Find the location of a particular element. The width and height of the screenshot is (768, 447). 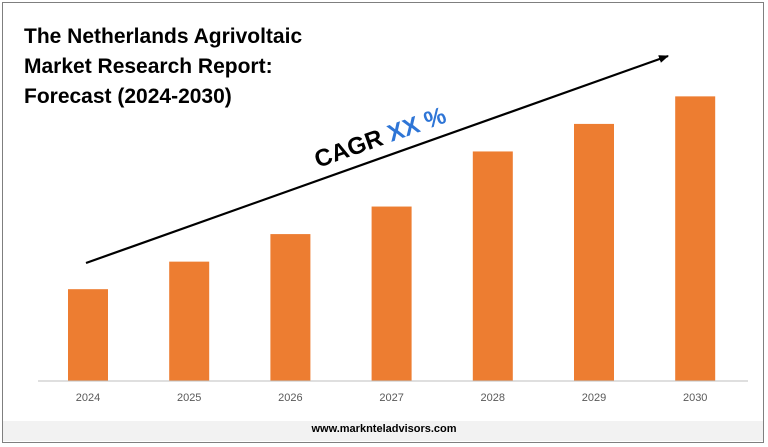

cagr-prefix: CAGR is located at coordinates (349, 149).